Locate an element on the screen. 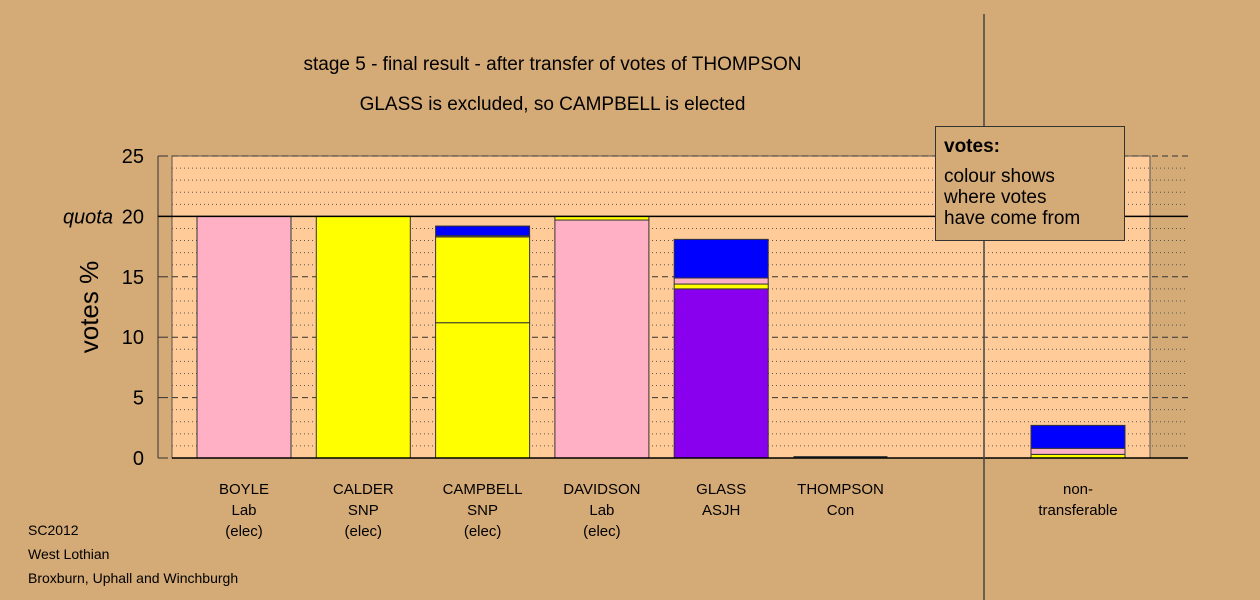 The image size is (1260, 600). candidate-name: THOMPSON is located at coordinates (840, 489).